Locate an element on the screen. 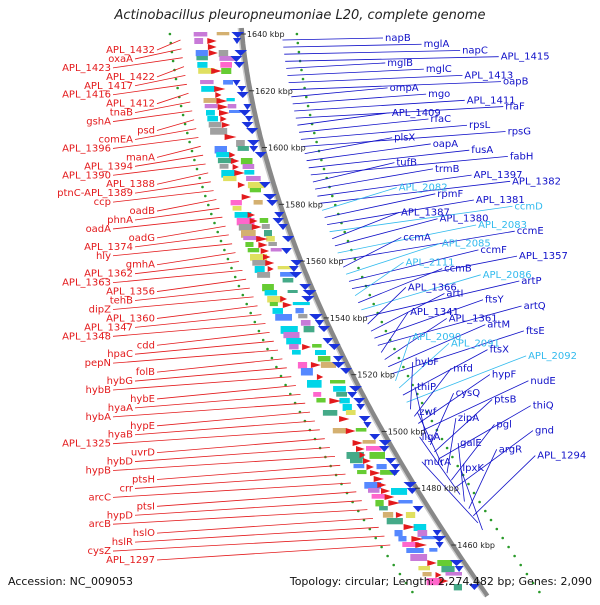 This screenshot has height=605, width=600. left-gene-label: oxaA is located at coordinates (120, 59).